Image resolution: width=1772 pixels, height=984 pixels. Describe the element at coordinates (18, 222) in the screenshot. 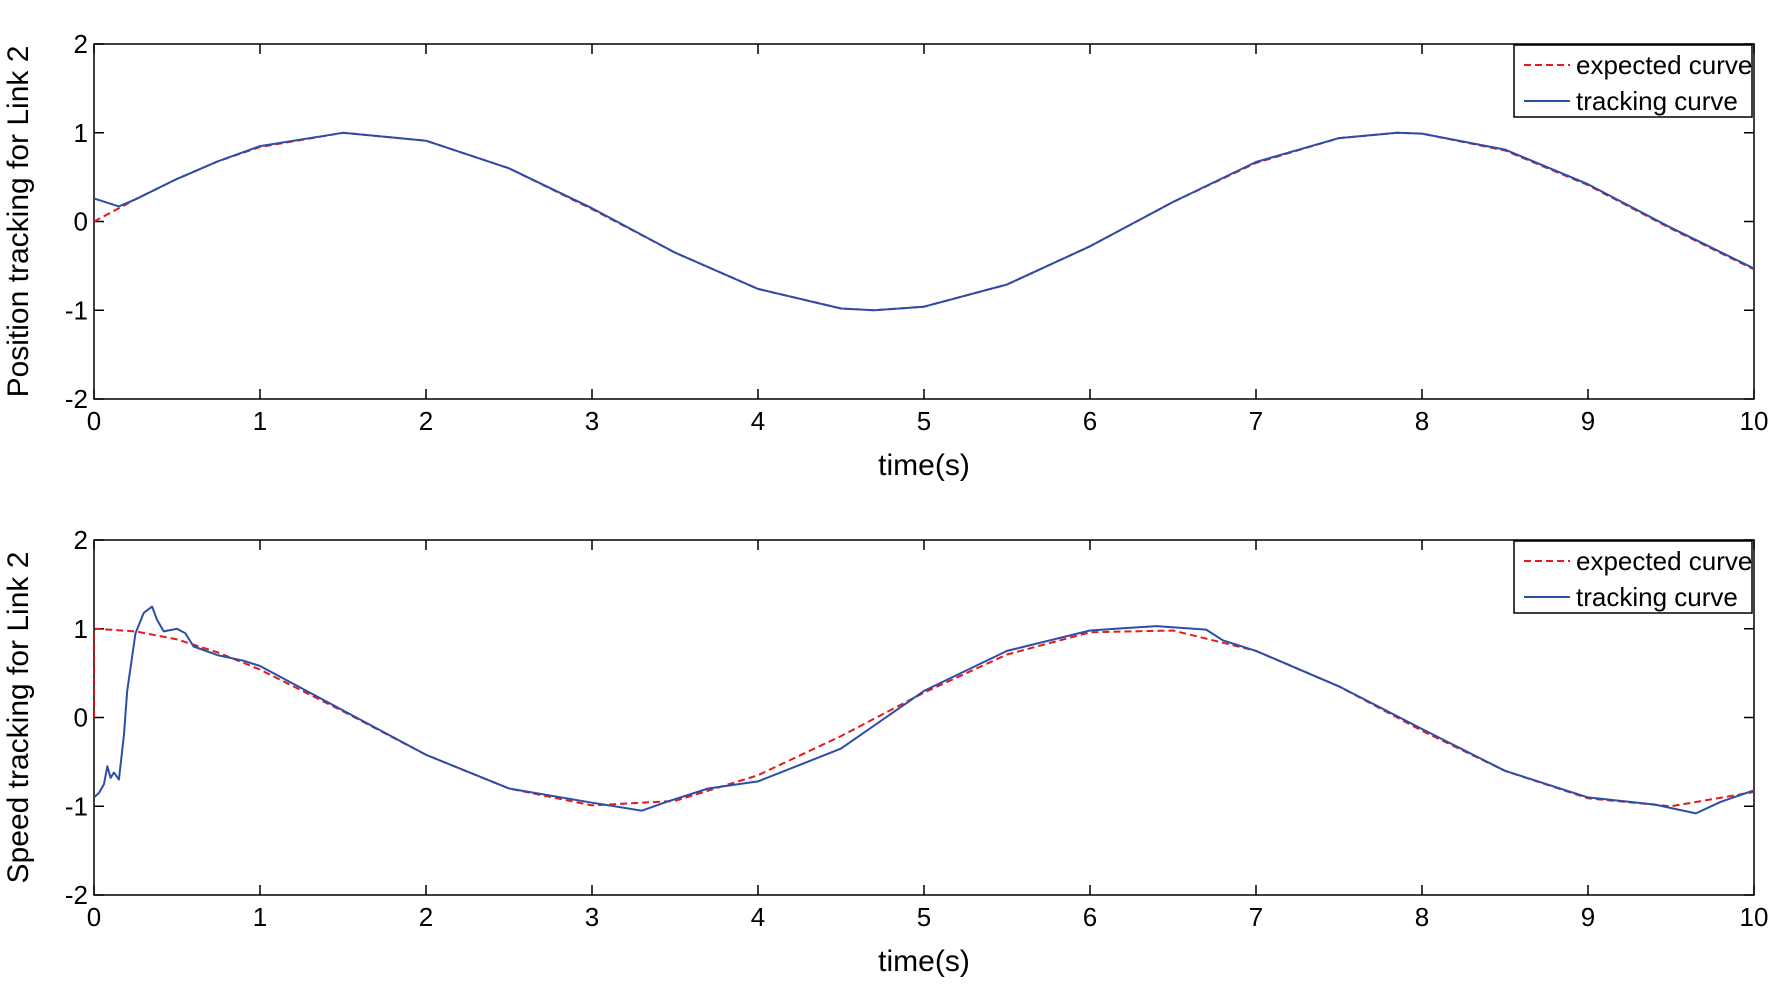

I see `y-axis-label: Position tracking for Link 2` at that location.